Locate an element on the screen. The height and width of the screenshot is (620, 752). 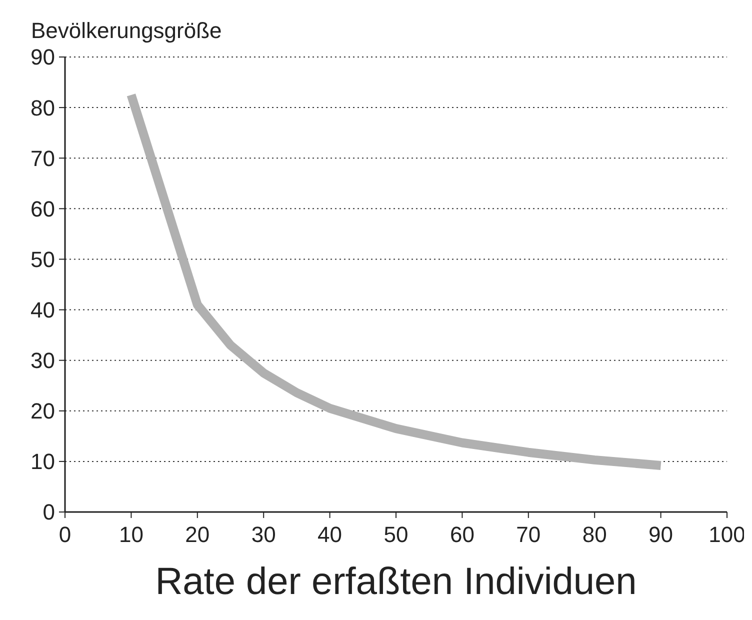
y-tick-label: 70 is located at coordinates (42, 158).